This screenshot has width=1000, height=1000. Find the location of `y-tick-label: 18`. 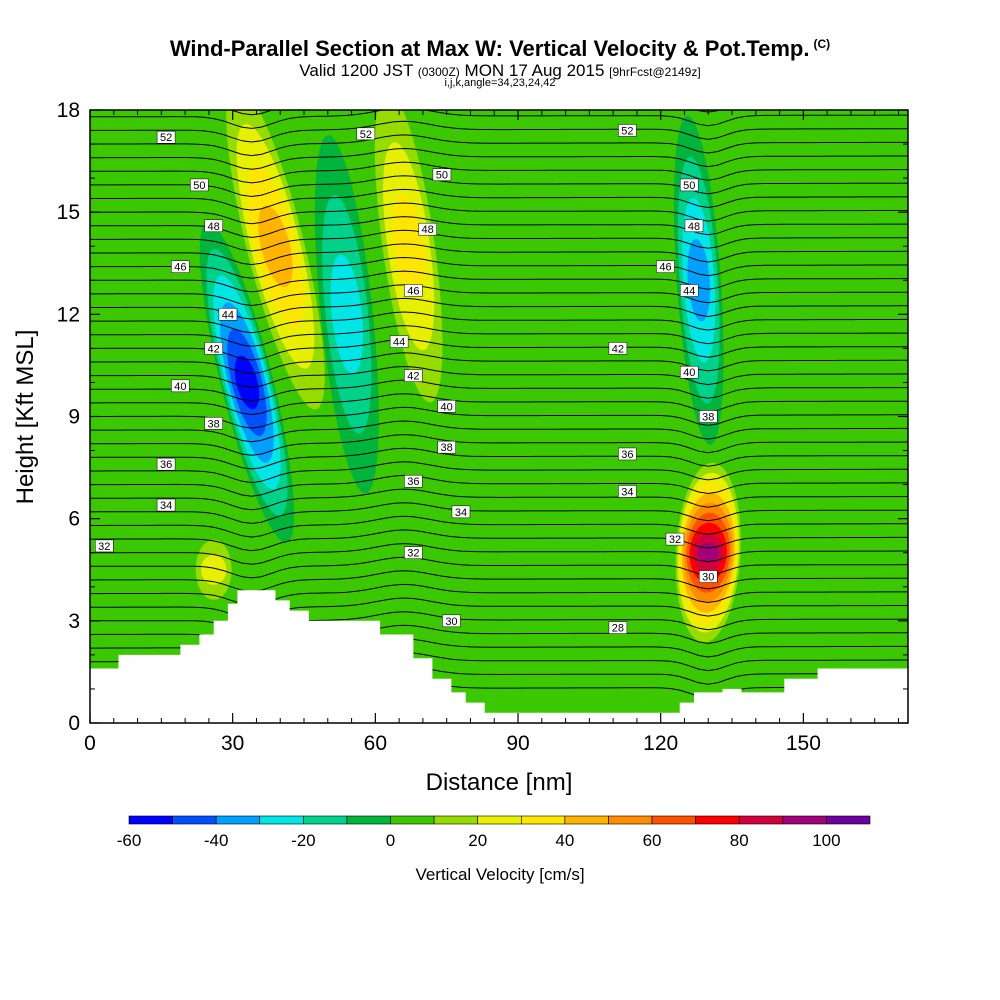

y-tick-label: 18 is located at coordinates (68, 110).